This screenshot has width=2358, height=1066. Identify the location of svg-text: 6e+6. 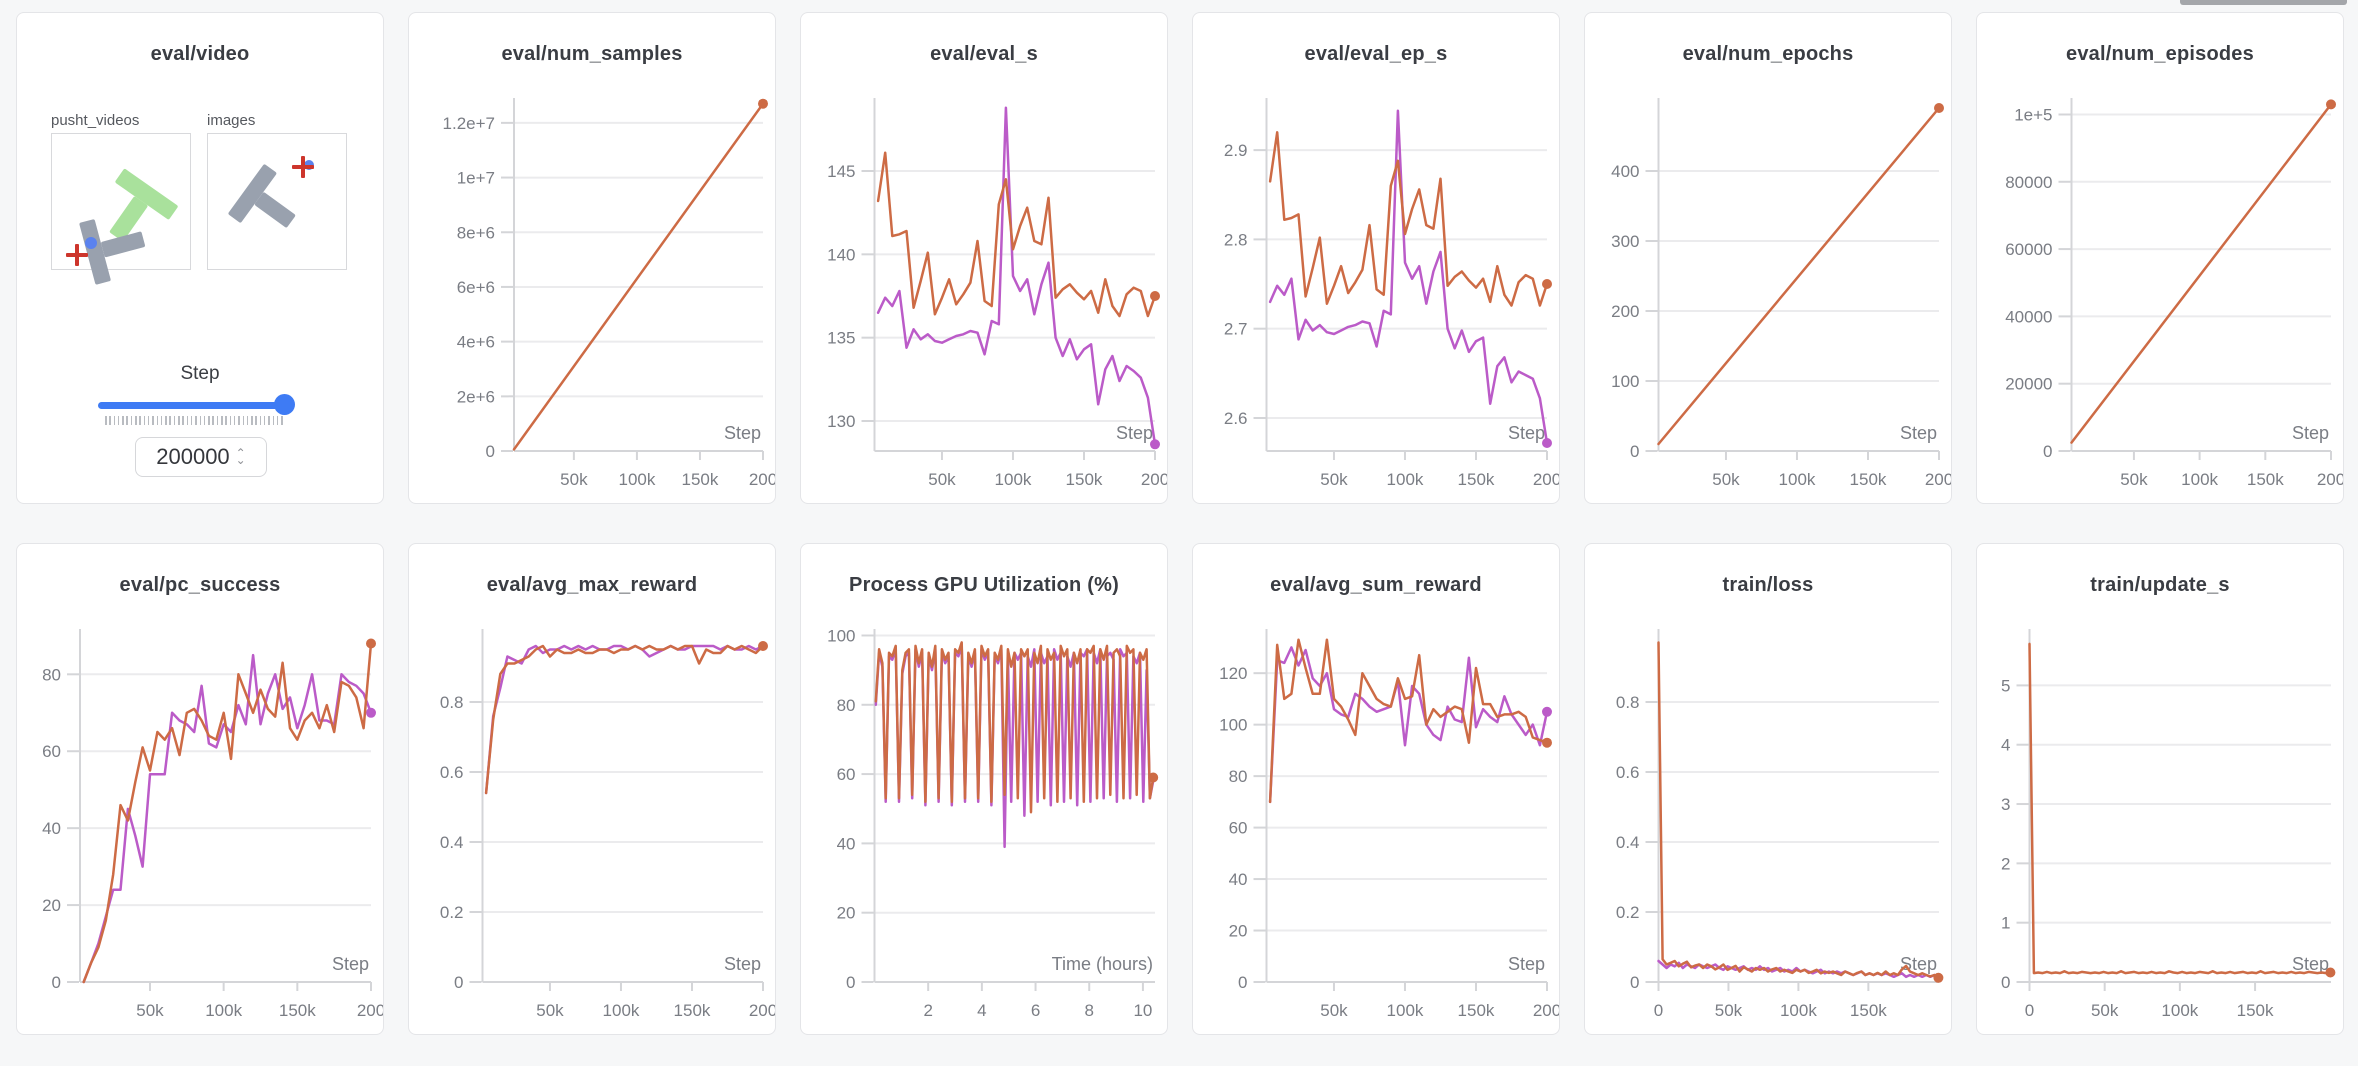
(476, 287).